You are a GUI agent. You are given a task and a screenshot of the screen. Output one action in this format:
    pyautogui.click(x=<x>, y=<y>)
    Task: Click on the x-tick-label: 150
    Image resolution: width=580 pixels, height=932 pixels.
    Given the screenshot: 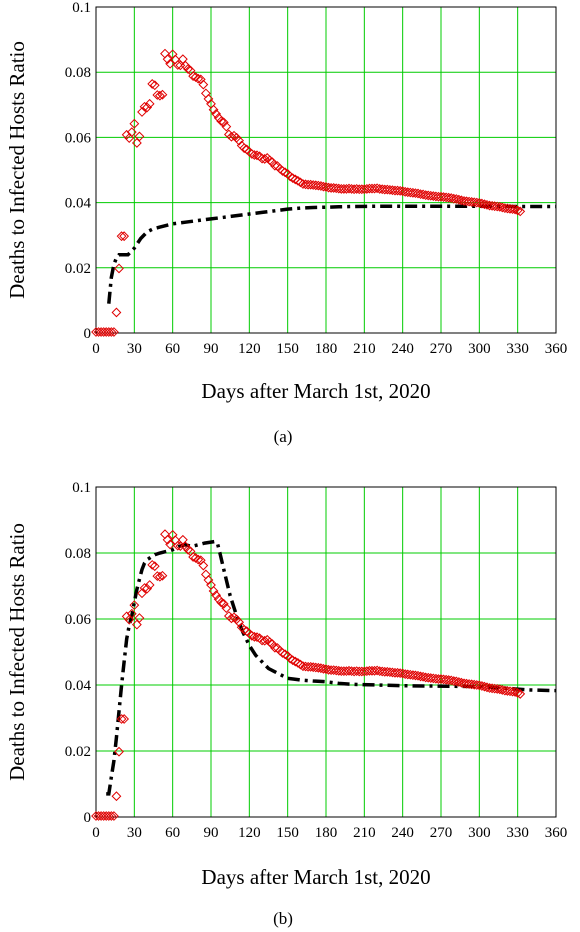 What is the action you would take?
    pyautogui.click(x=287, y=349)
    